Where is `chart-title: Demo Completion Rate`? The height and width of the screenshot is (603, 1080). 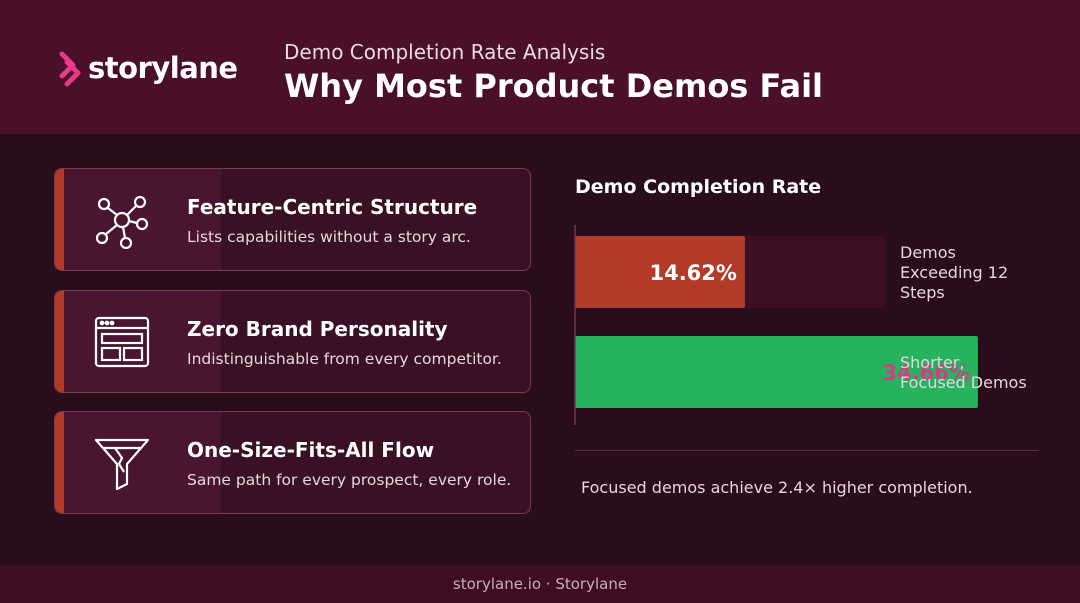
chart-title: Demo Completion Rate is located at coordinates (698, 187).